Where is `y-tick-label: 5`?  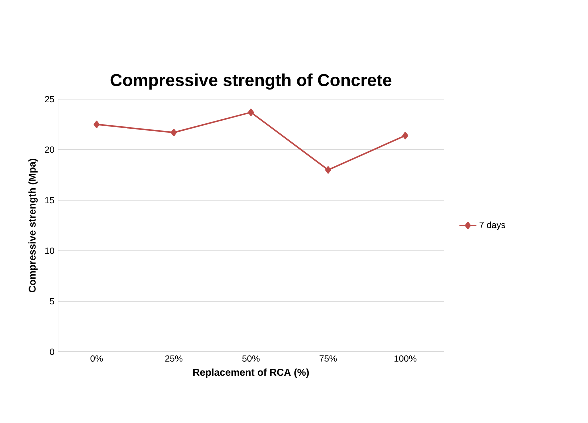 y-tick-label: 5 is located at coordinates (52, 301).